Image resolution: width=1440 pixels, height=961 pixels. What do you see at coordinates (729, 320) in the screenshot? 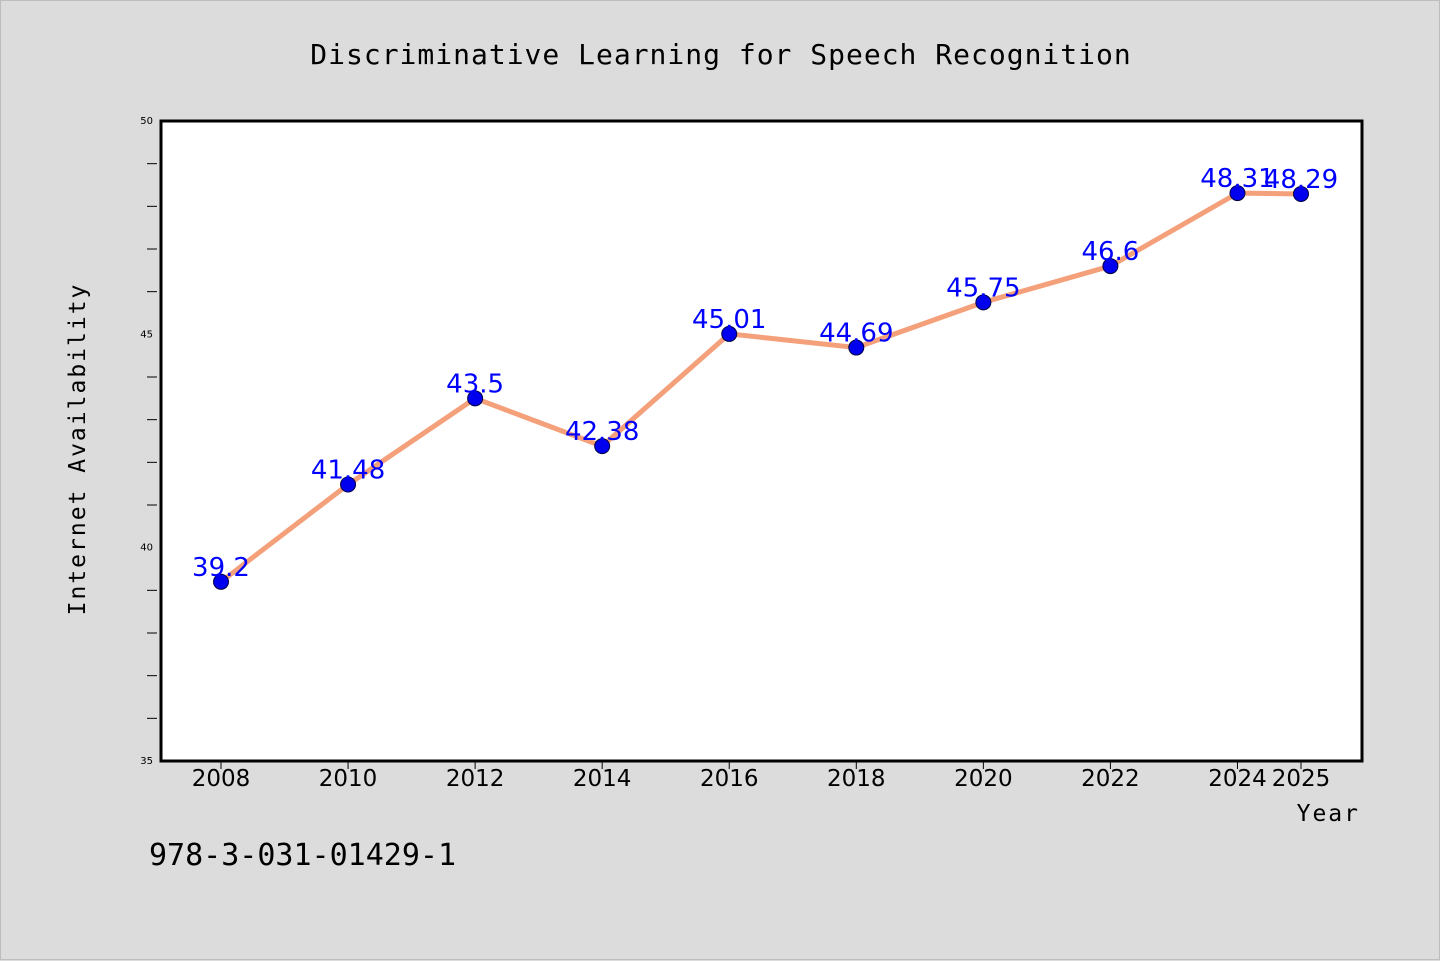
I see `data-label: 45.01` at bounding box center [729, 320].